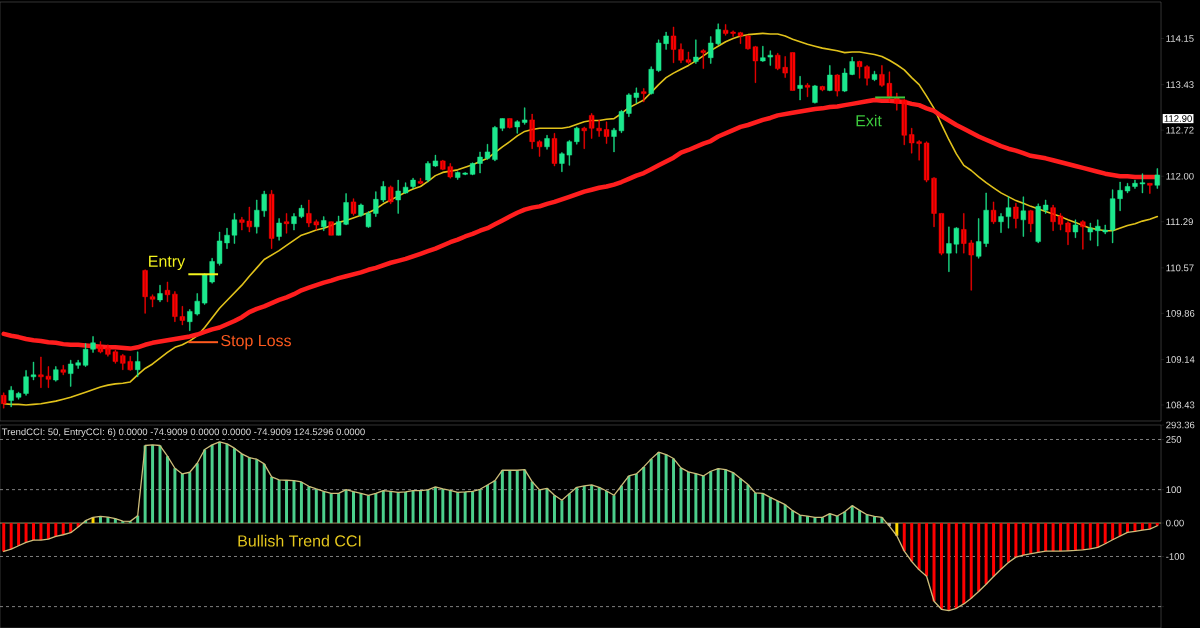 Image resolution: width=1200 pixels, height=628 pixels. I want to click on y-tick-label: 250, so click(1174, 439).